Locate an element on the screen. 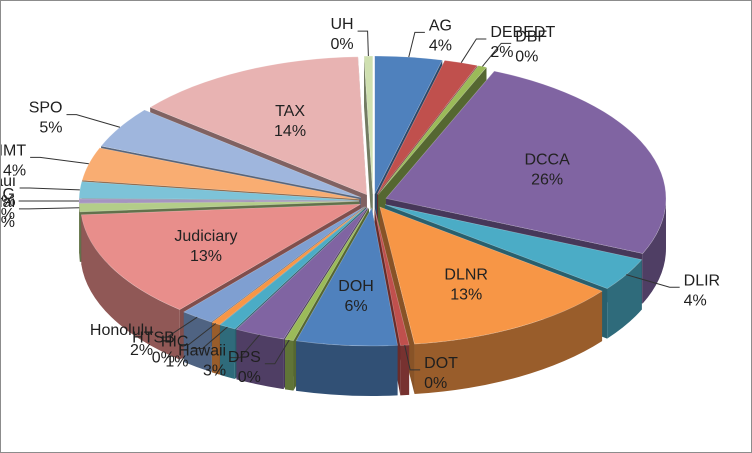 The image size is (752, 453). slice-rim-dps is located at coordinates (289, 365).